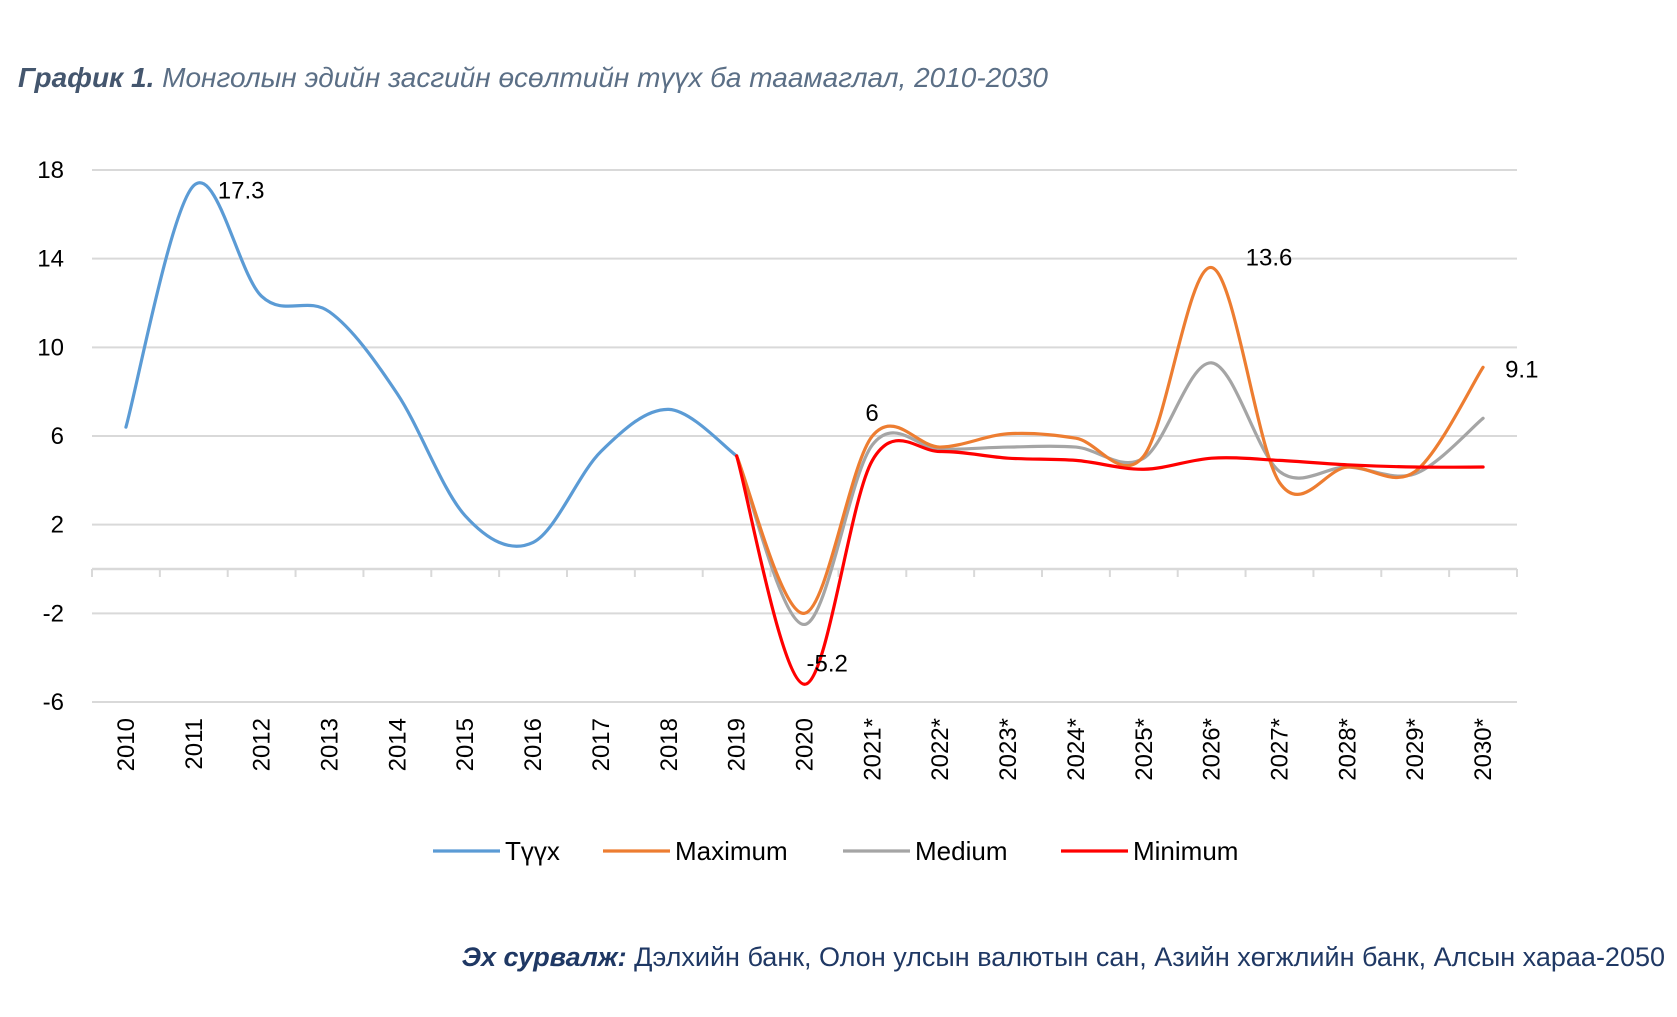  What do you see at coordinates (50, 347) in the screenshot?
I see `y-tick-label: 10` at bounding box center [50, 347].